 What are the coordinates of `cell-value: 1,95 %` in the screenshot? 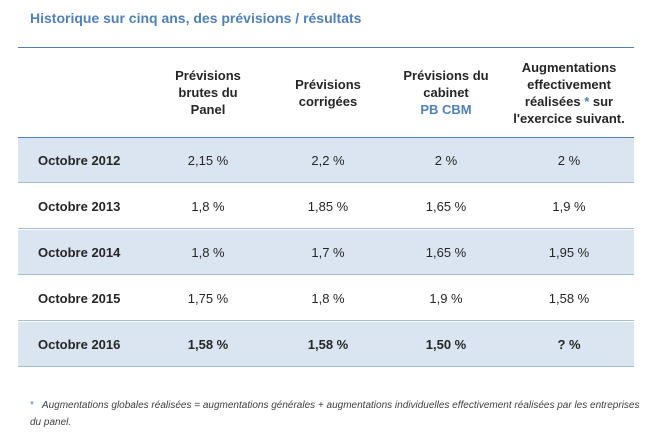 It's located at (569, 252).